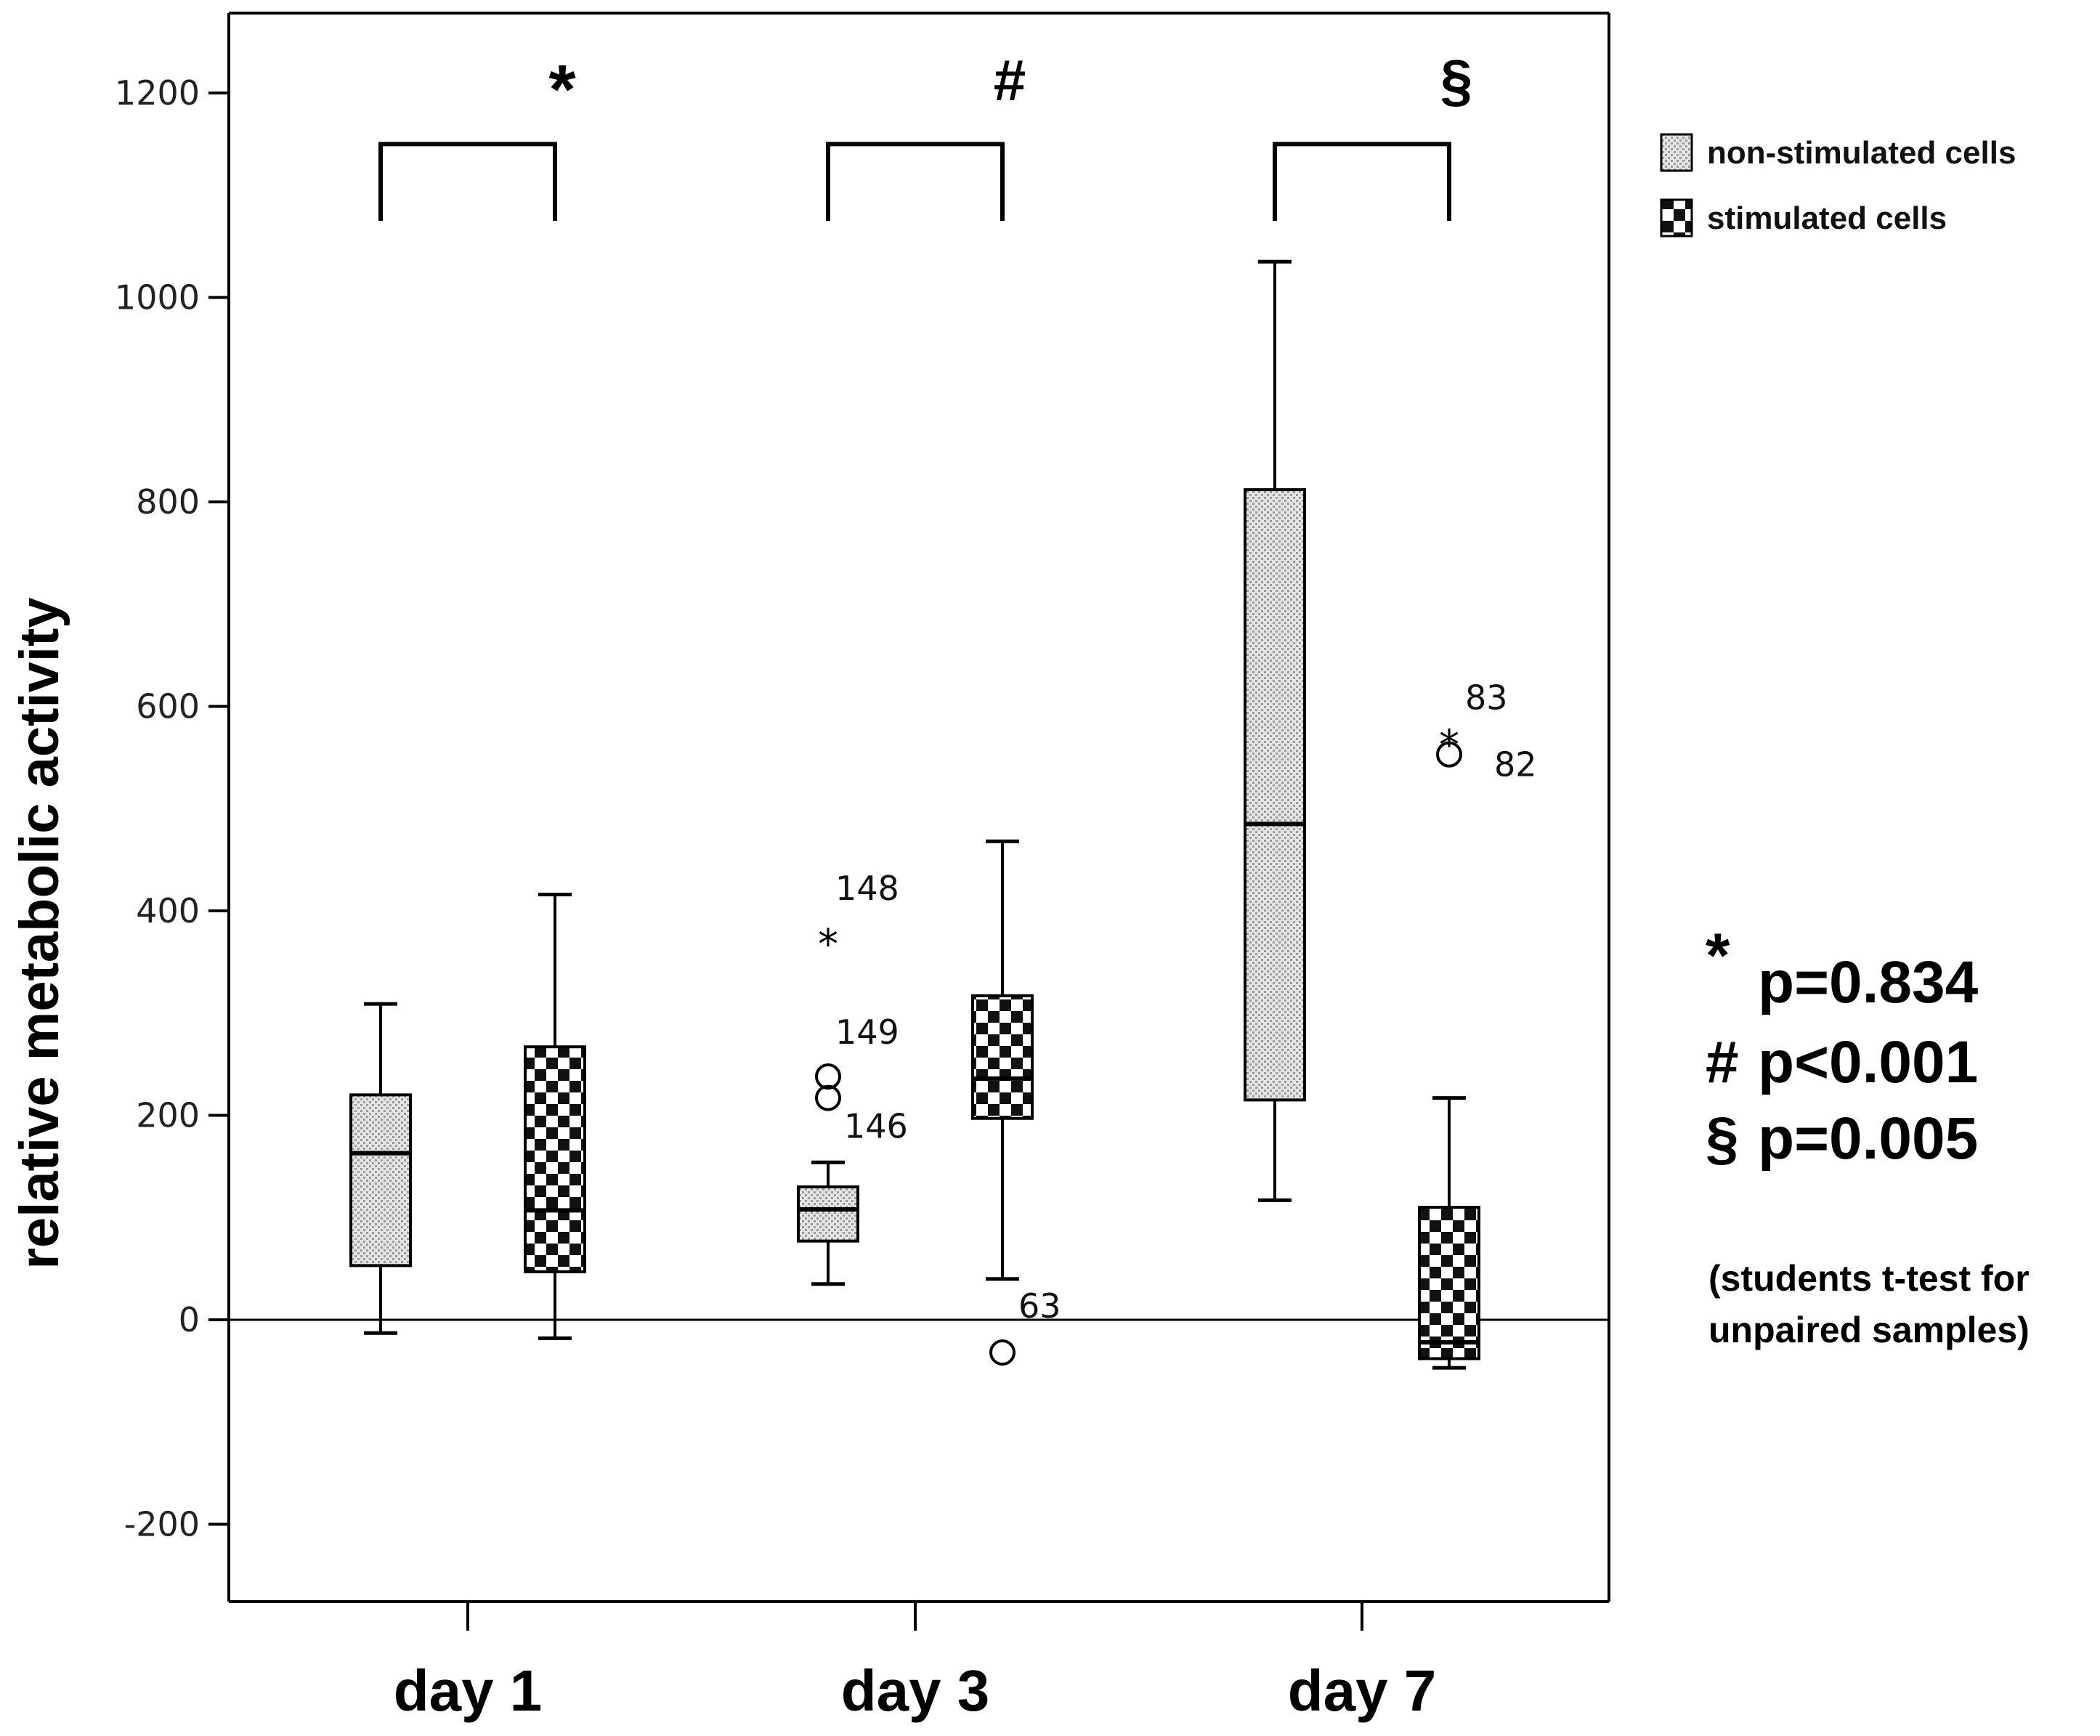 This screenshot has height=1736, width=2100. I want to click on stat-value-3: p=0.005, so click(1868, 1139).